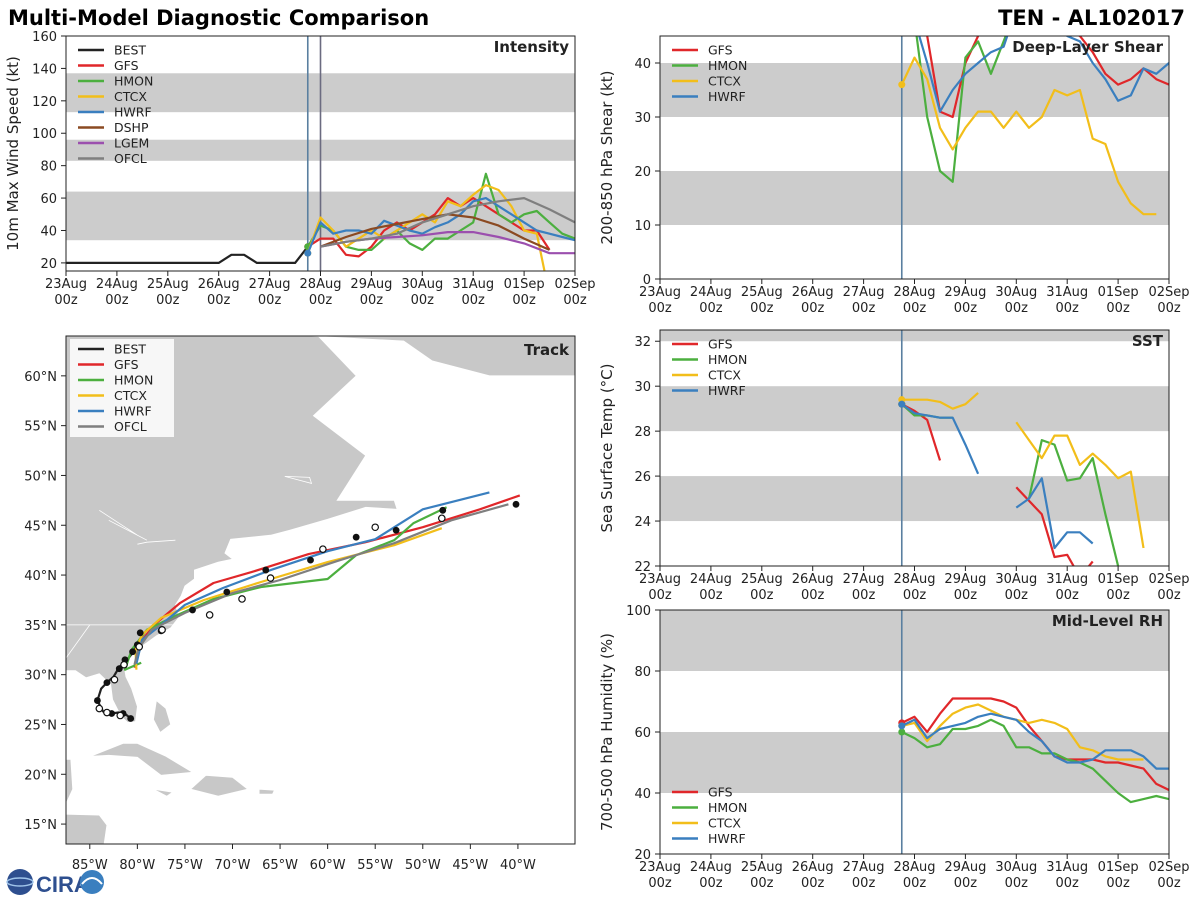  What do you see at coordinates (724, 823) in the screenshot?
I see `rh-legend-label-ctcx: CTCX` at bounding box center [724, 823].